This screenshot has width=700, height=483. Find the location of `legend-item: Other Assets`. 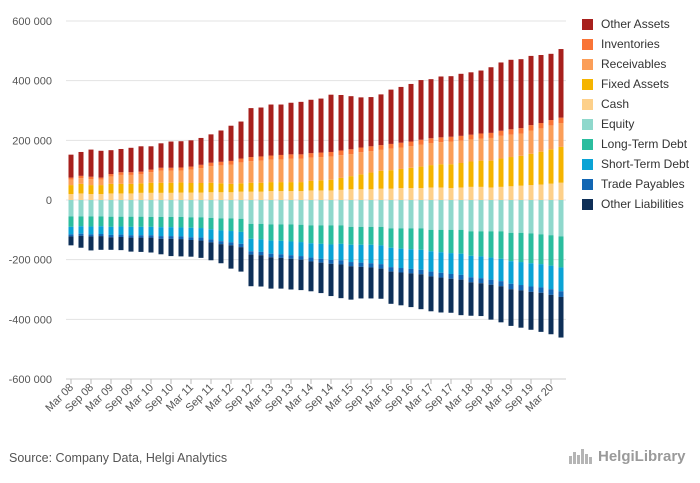

legend-item: Other Assets is located at coordinates (635, 24).